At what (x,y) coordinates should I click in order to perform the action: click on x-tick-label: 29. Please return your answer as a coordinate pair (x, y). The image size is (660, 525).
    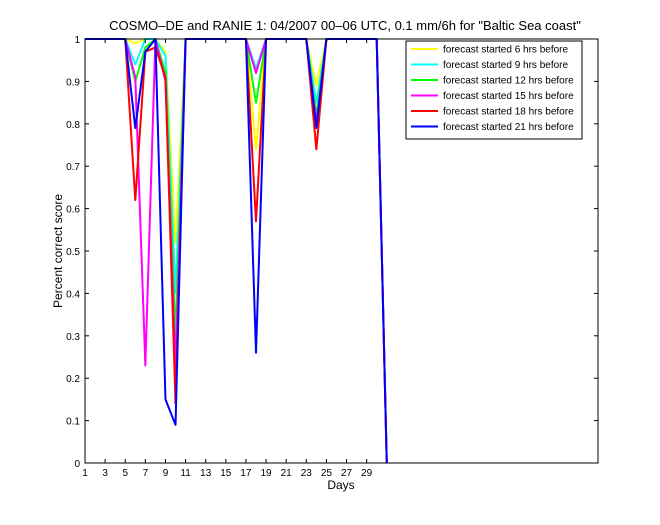
    Looking at the image, I should click on (367, 473).